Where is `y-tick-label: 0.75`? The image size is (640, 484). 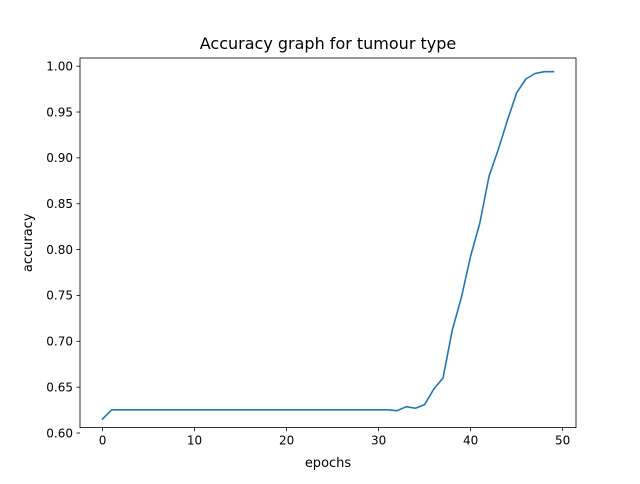
y-tick-label: 0.75 is located at coordinates (59, 296).